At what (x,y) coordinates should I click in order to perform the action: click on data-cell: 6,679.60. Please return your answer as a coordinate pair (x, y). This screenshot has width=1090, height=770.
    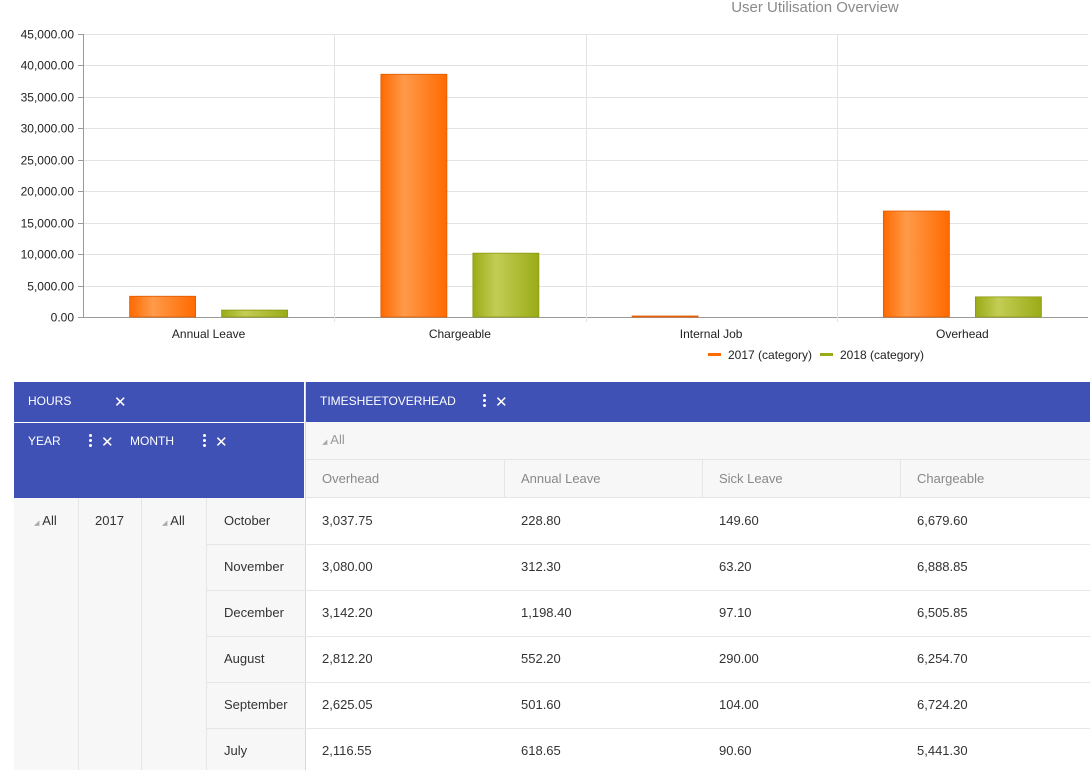
    Looking at the image, I should click on (942, 520).